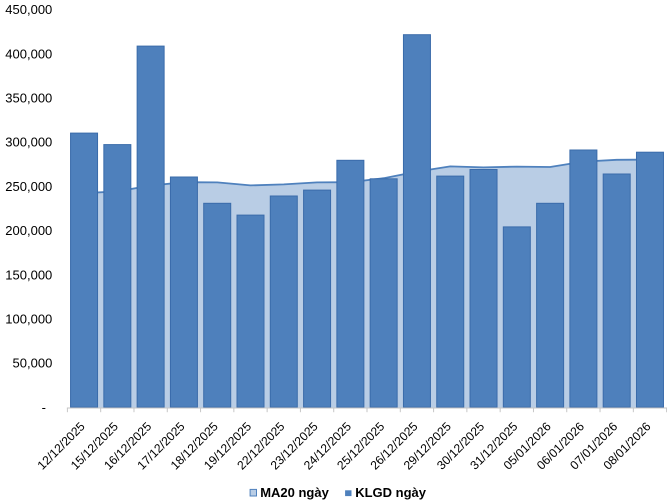 This screenshot has height=503, width=667. Describe the element at coordinates (28, 98) in the screenshot. I see `svg-text: 350,000` at that location.